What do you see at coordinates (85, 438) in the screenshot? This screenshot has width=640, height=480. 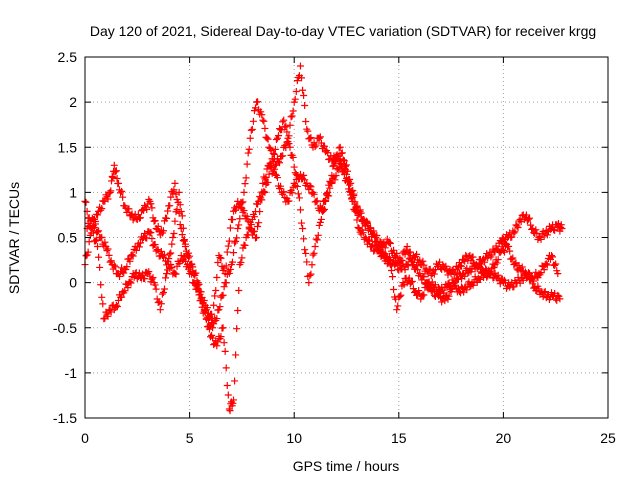 I see `x-tick-label: 0` at bounding box center [85, 438].